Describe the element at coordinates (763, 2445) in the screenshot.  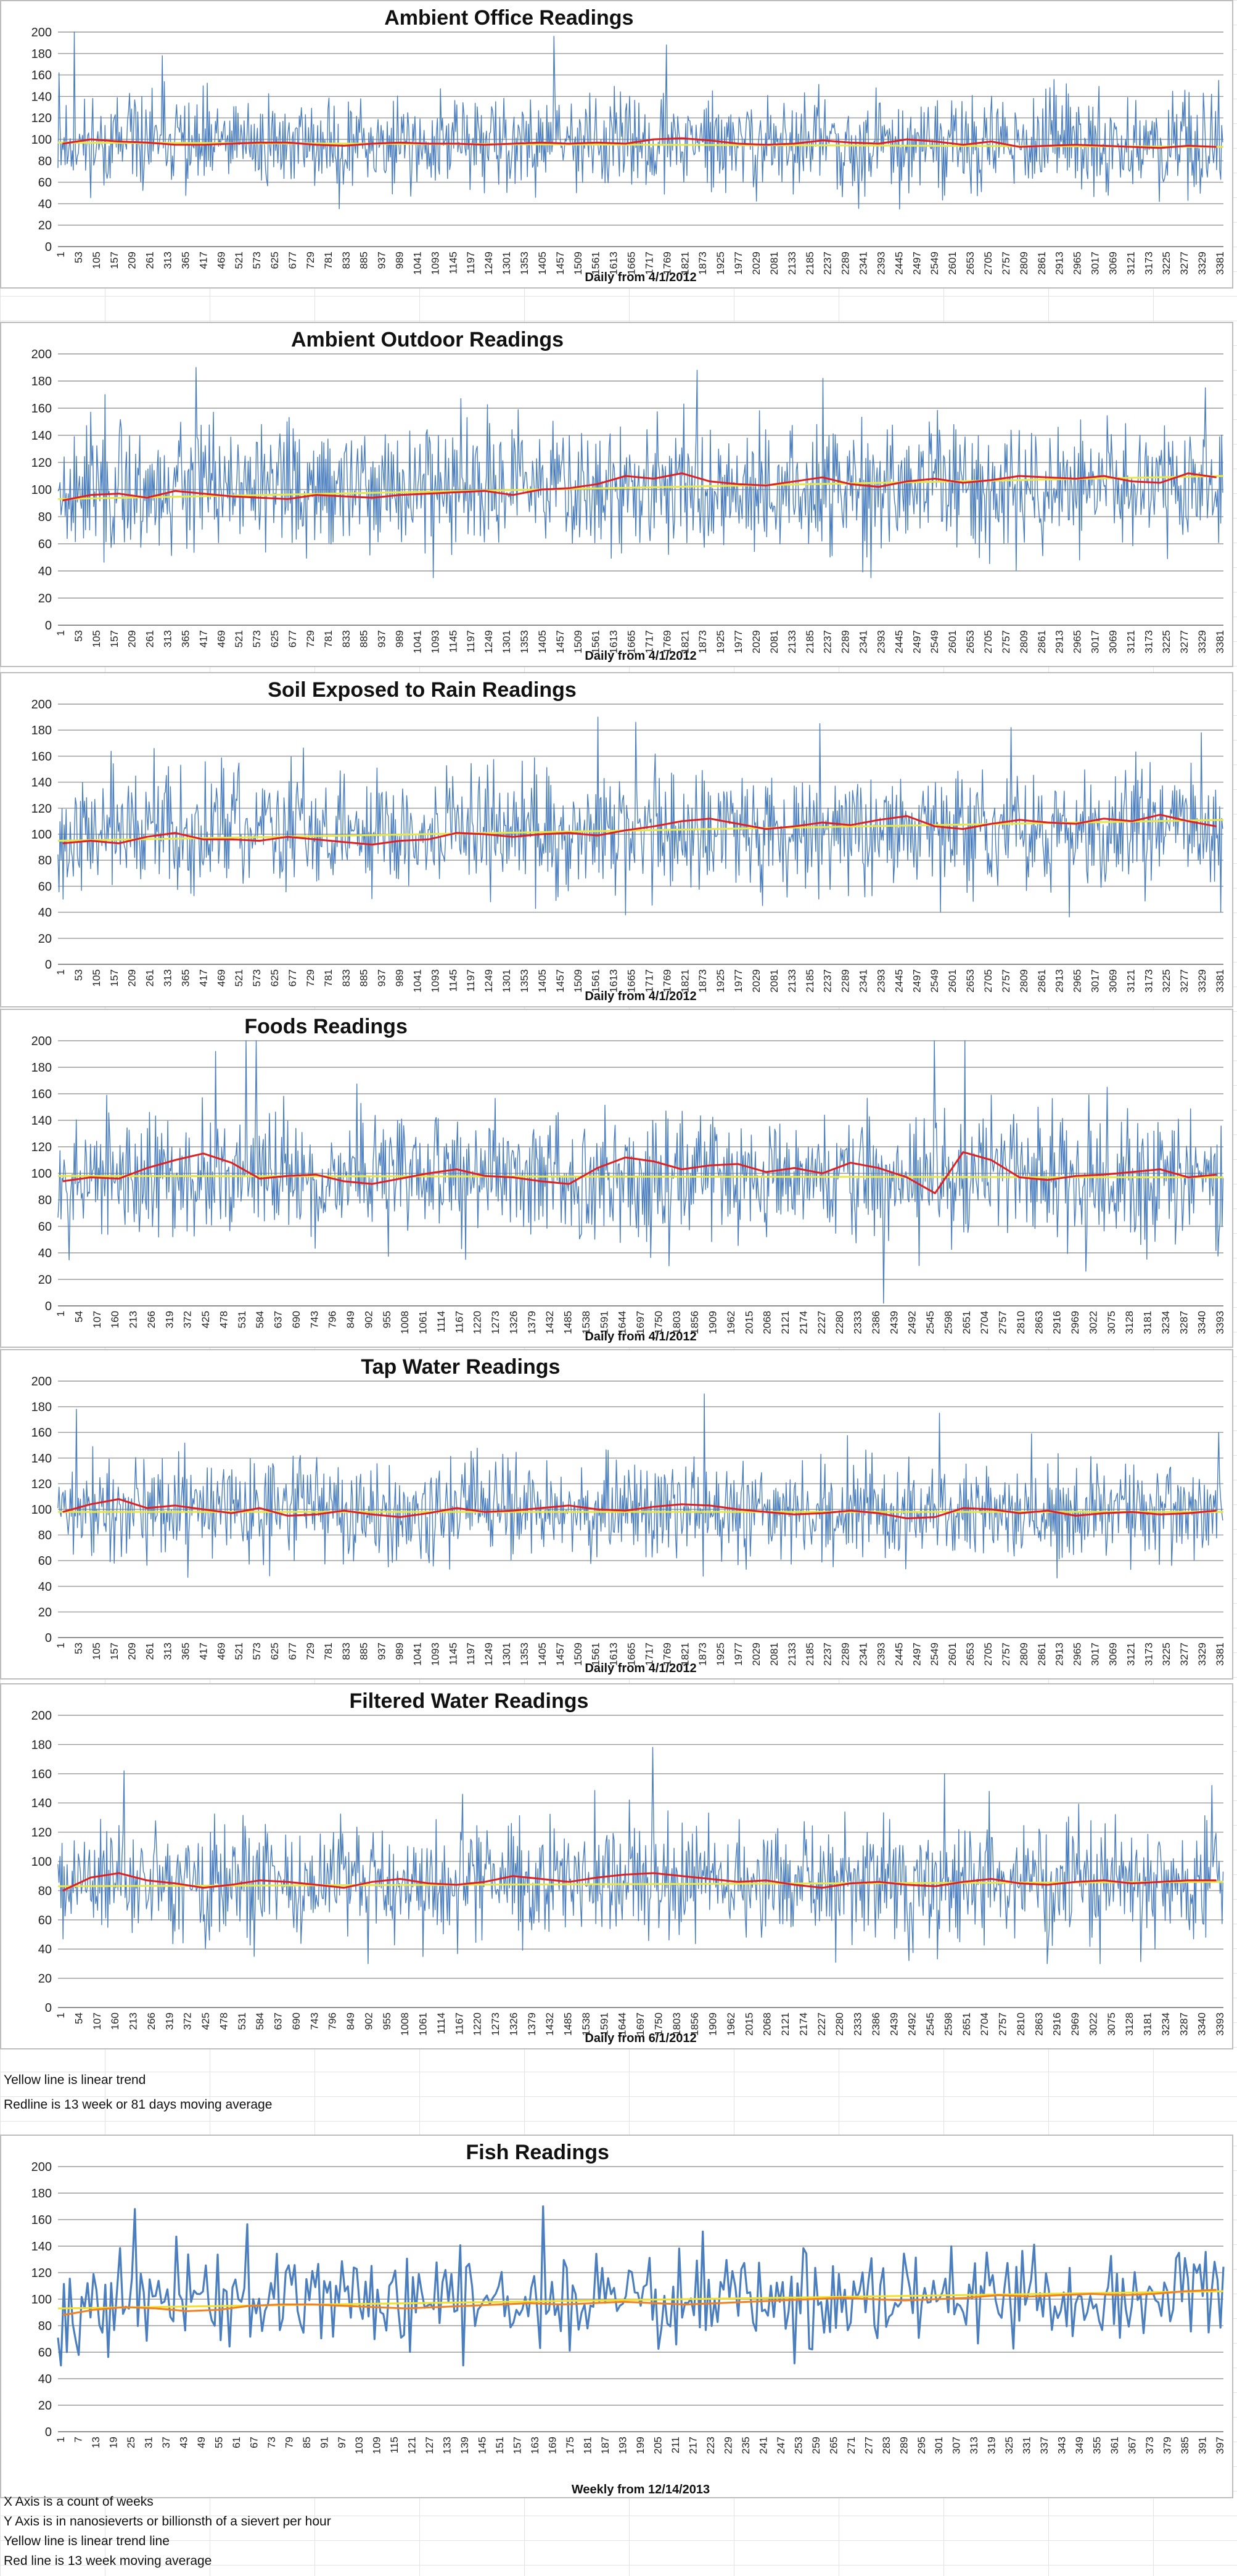
I see `x-tick-label: 241` at that location.